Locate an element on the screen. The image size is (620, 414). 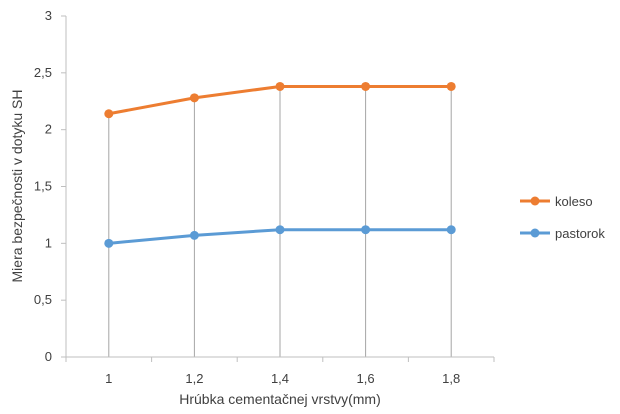
x-tick-label: 1 is located at coordinates (108, 378).